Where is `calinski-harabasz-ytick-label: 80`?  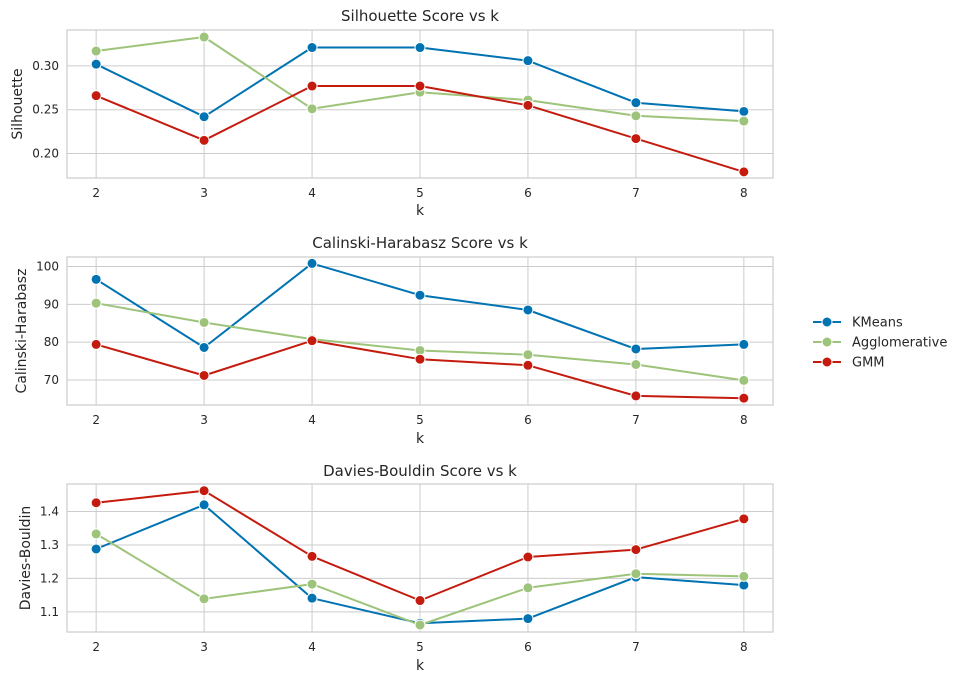 calinski-harabasz-ytick-label: 80 is located at coordinates (51, 342).